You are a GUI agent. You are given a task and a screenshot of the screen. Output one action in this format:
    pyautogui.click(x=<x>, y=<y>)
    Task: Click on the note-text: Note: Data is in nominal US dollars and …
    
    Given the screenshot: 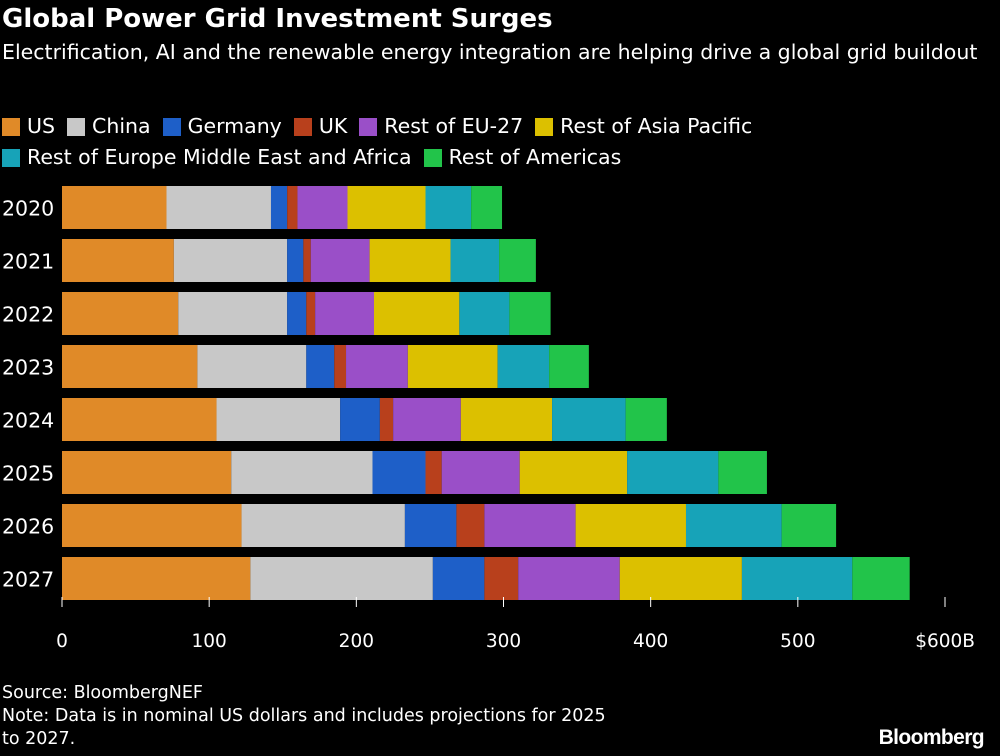 What is the action you would take?
    pyautogui.click(x=304, y=716)
    